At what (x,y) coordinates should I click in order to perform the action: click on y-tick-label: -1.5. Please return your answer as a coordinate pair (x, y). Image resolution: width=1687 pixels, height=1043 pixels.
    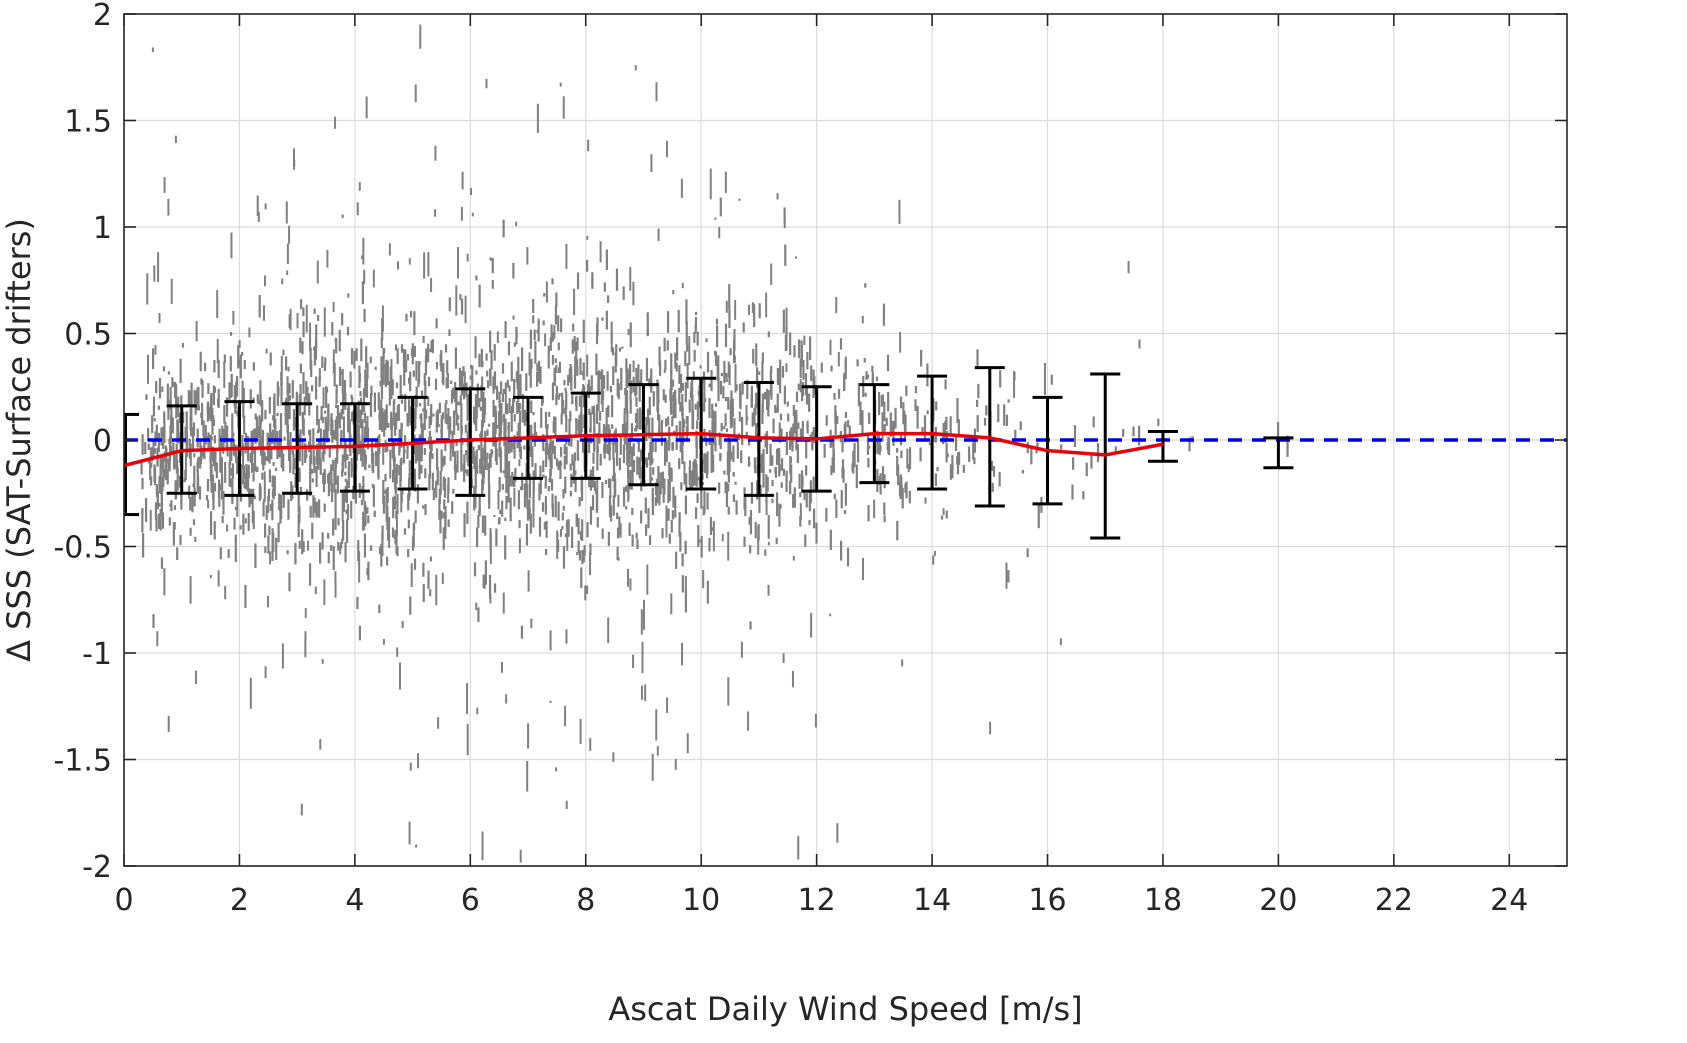
    Looking at the image, I should click on (82, 761).